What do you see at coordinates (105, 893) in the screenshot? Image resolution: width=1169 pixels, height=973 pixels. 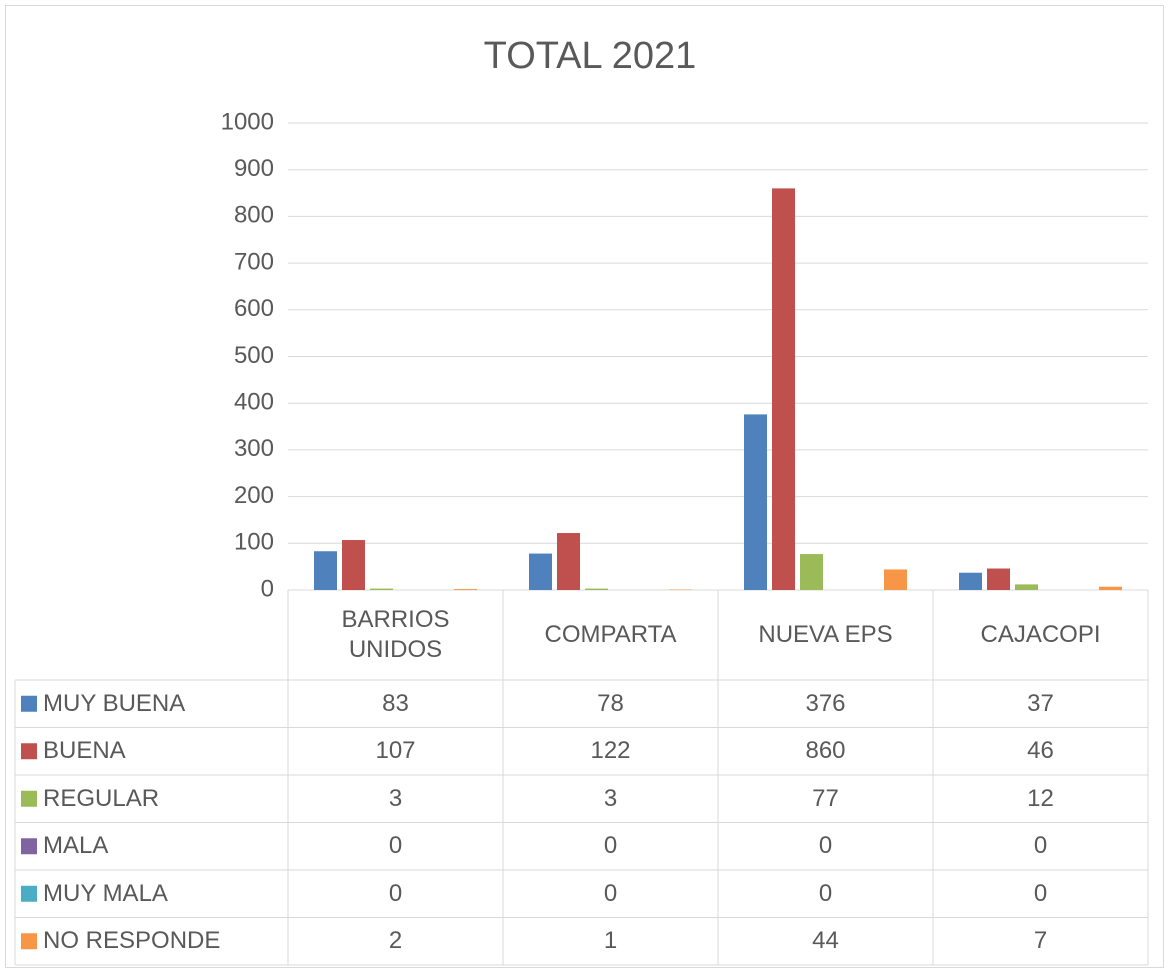 I see `legend-label: MUY MALA` at bounding box center [105, 893].